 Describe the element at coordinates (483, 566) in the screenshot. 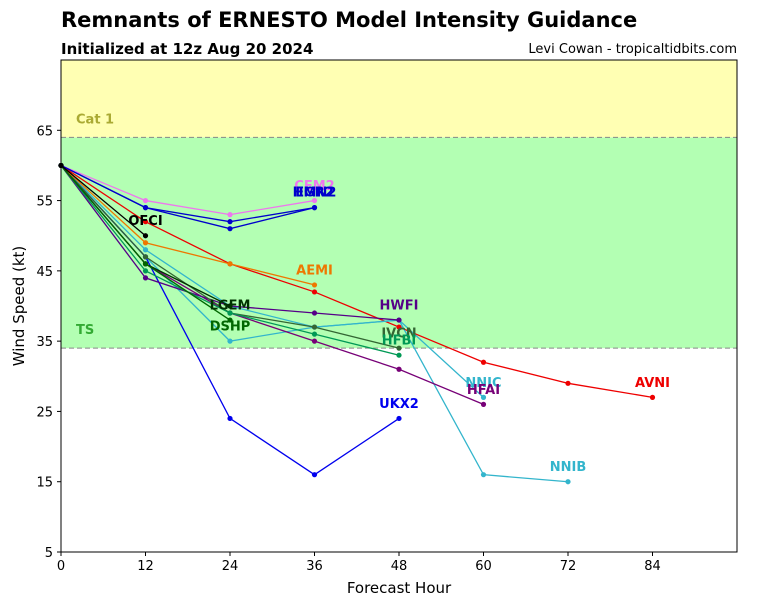

I see `x-tick-label: 60` at that location.